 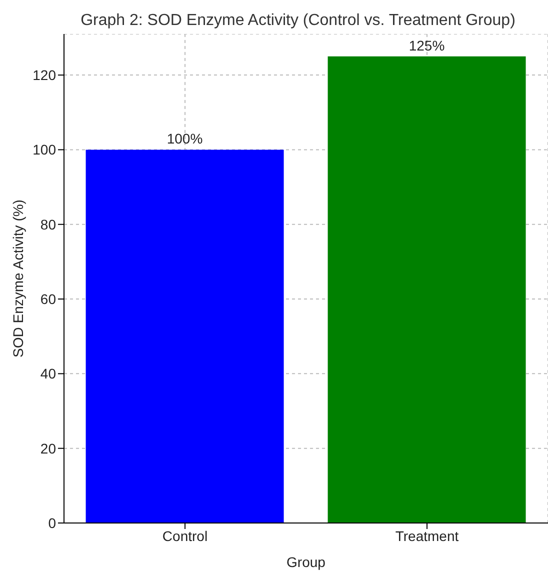 What do you see at coordinates (18, 279) in the screenshot?
I see `y-axis-title: SOD Enzyme Activity (%)` at bounding box center [18, 279].